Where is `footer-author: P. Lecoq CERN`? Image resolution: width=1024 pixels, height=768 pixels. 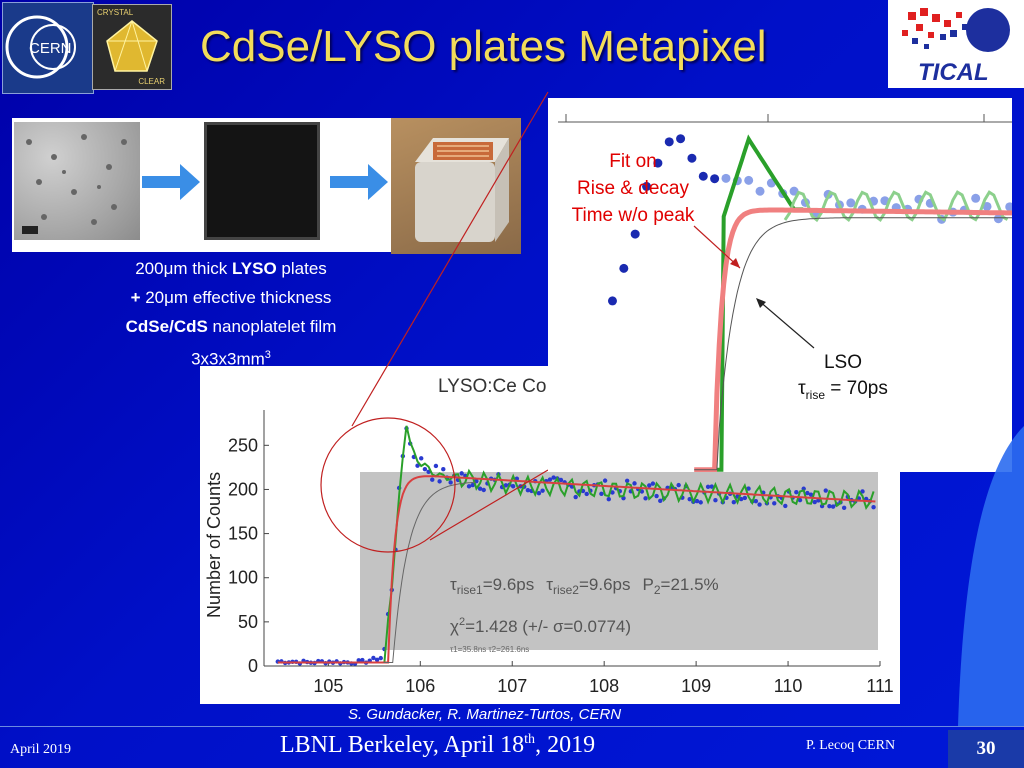 footer-author: P. Lecoq CERN is located at coordinates (851, 745).